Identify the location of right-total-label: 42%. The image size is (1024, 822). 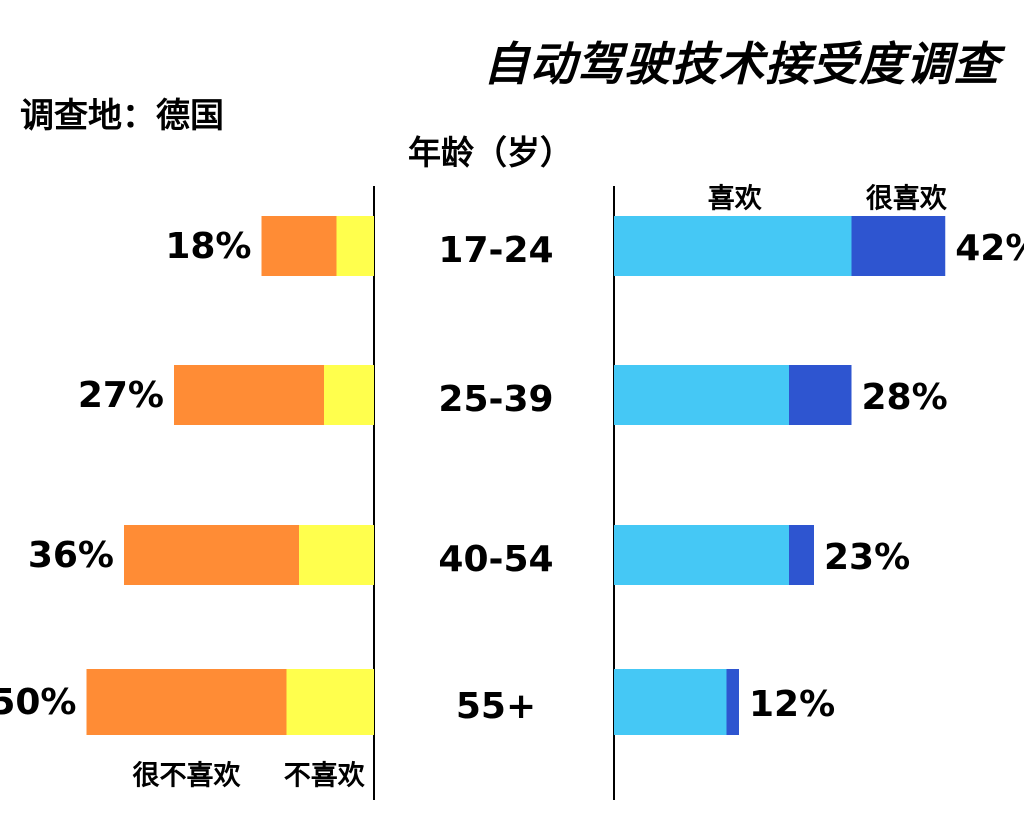
(989, 248).